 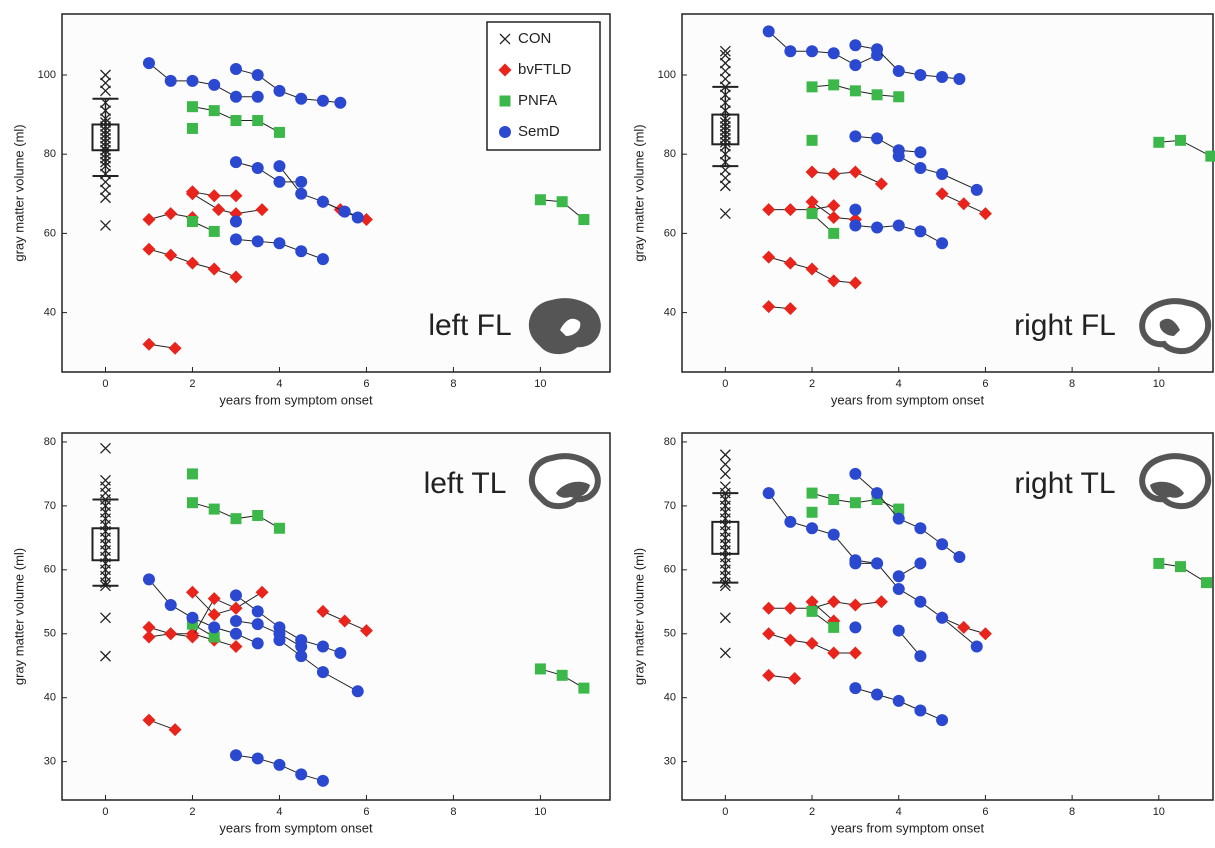 I want to click on legend: CON bvFTLD PNFA SemD, so click(x=543, y=86).